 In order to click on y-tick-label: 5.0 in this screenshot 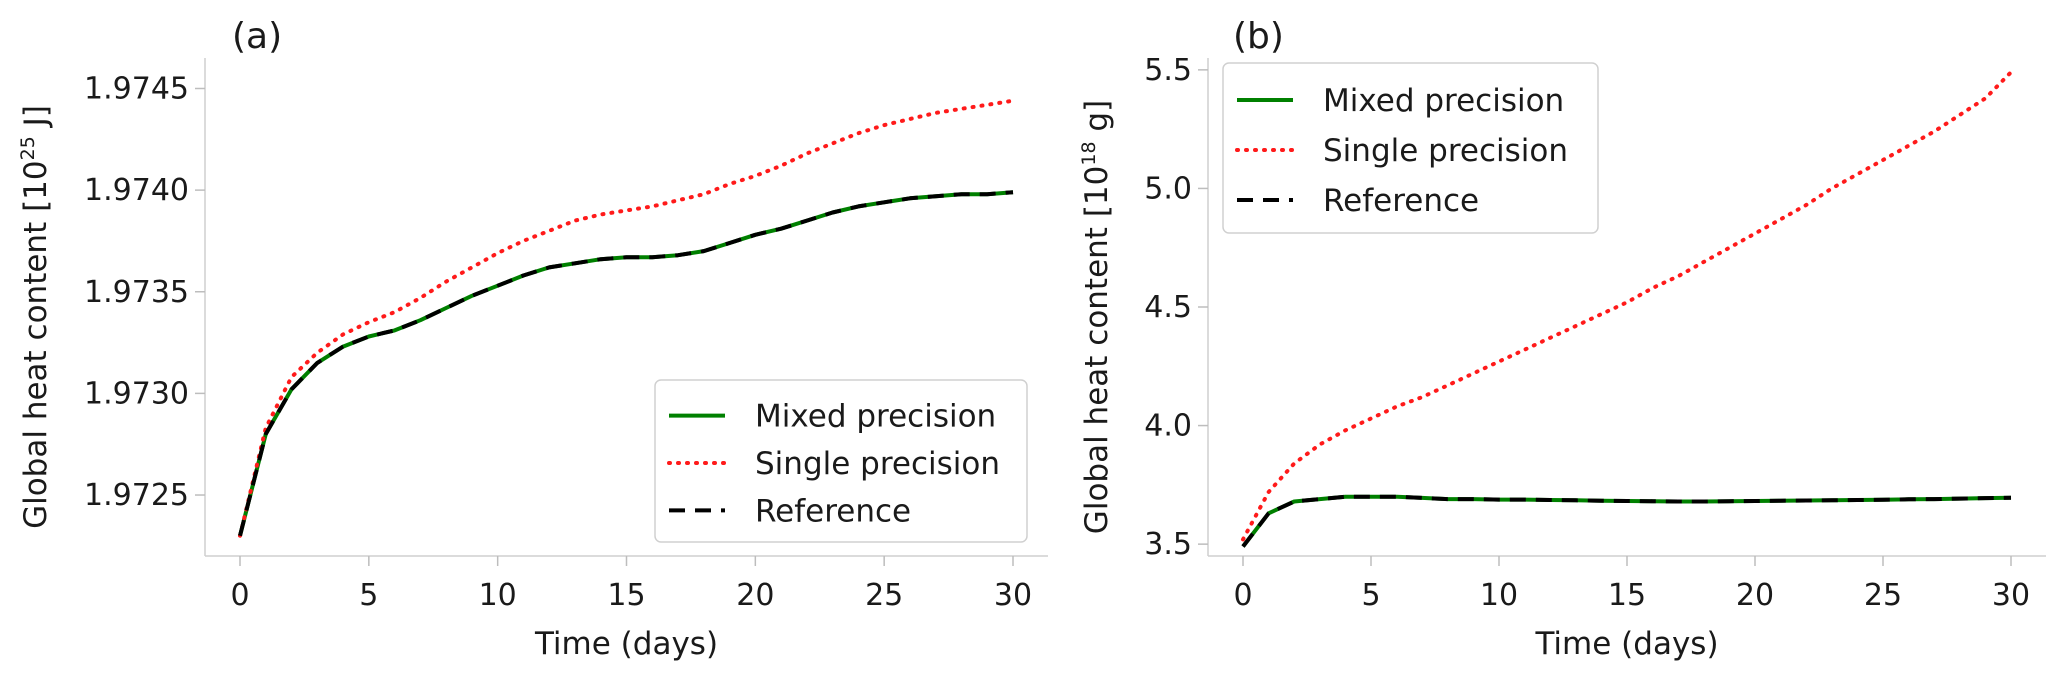, I will do `click(1168, 188)`.